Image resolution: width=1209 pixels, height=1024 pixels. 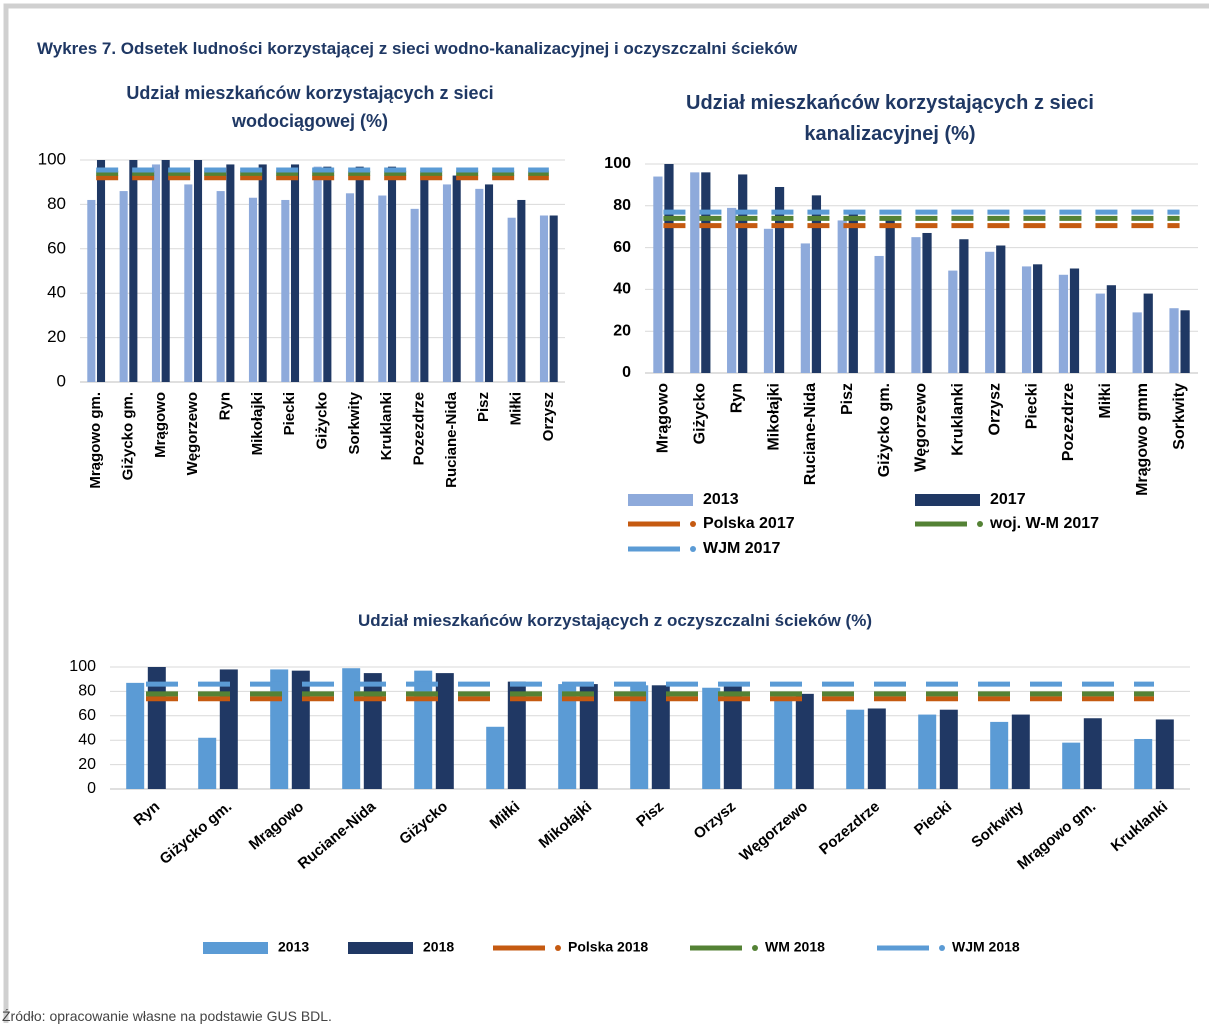 I want to click on x-tick-label: Mrągowo gm., so click(x=95, y=440).